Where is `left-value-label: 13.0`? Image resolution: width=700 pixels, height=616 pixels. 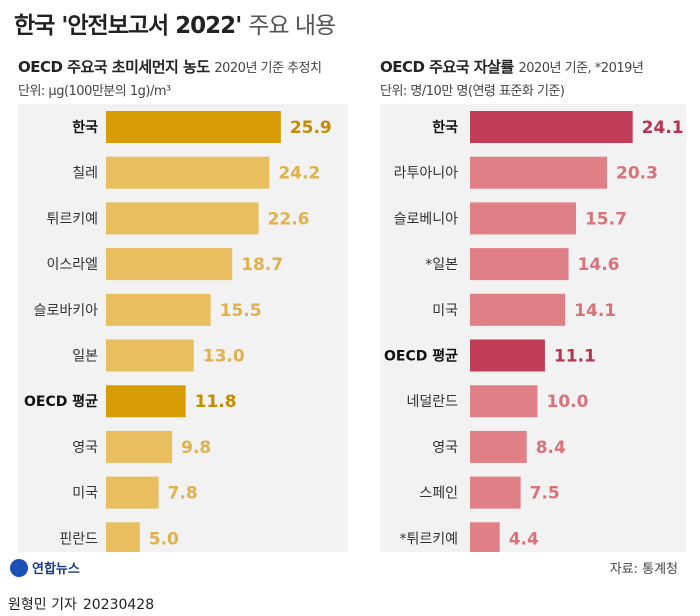 left-value-label: 13.0 is located at coordinates (224, 357).